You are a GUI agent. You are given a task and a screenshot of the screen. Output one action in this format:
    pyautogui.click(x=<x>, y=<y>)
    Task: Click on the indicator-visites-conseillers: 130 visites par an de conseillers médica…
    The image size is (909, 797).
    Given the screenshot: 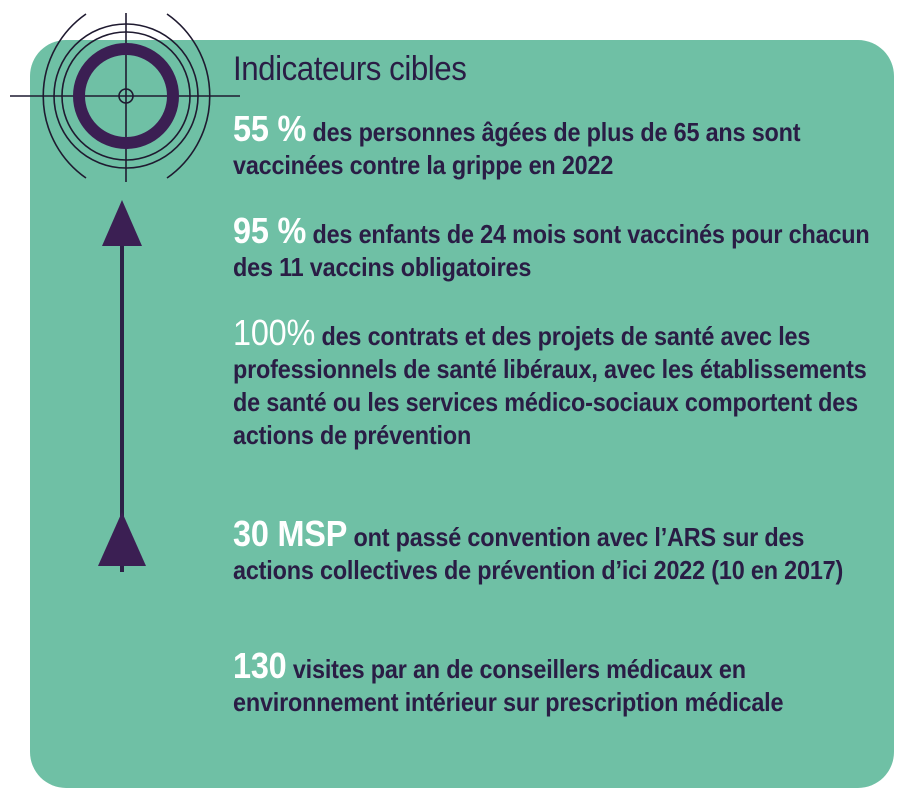 What is the action you would take?
    pyautogui.click(x=553, y=683)
    